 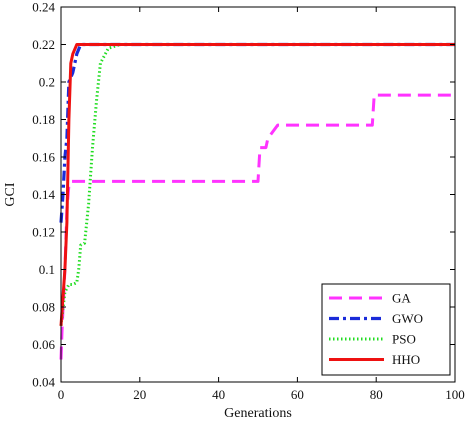 I want to click on legend-label-pso: PSO, so click(x=404, y=339).